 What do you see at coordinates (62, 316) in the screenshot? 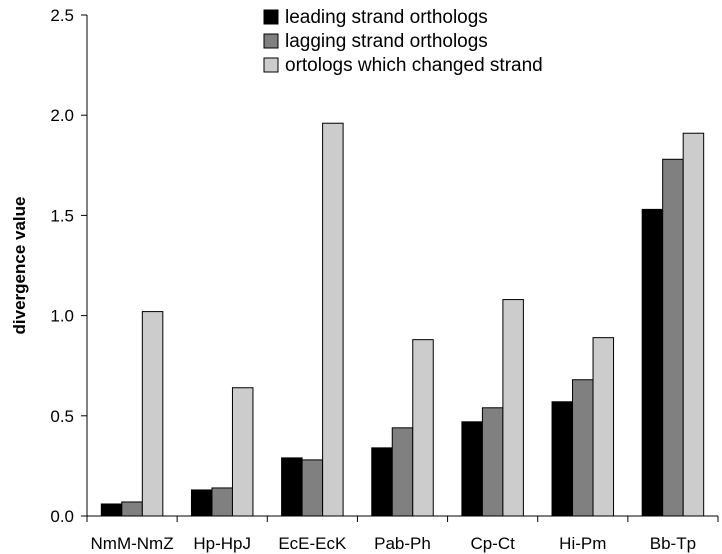
I see `y-tick-label: 1.0` at bounding box center [62, 316].